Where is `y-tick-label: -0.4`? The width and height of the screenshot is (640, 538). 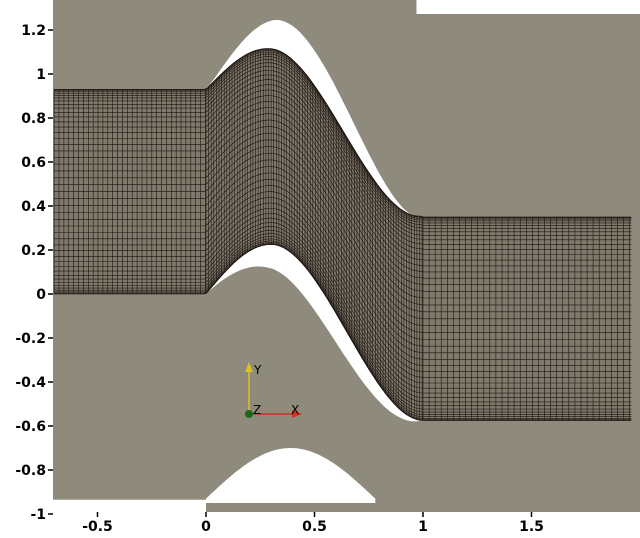
y-tick-label: -0.4 is located at coordinates (30, 383).